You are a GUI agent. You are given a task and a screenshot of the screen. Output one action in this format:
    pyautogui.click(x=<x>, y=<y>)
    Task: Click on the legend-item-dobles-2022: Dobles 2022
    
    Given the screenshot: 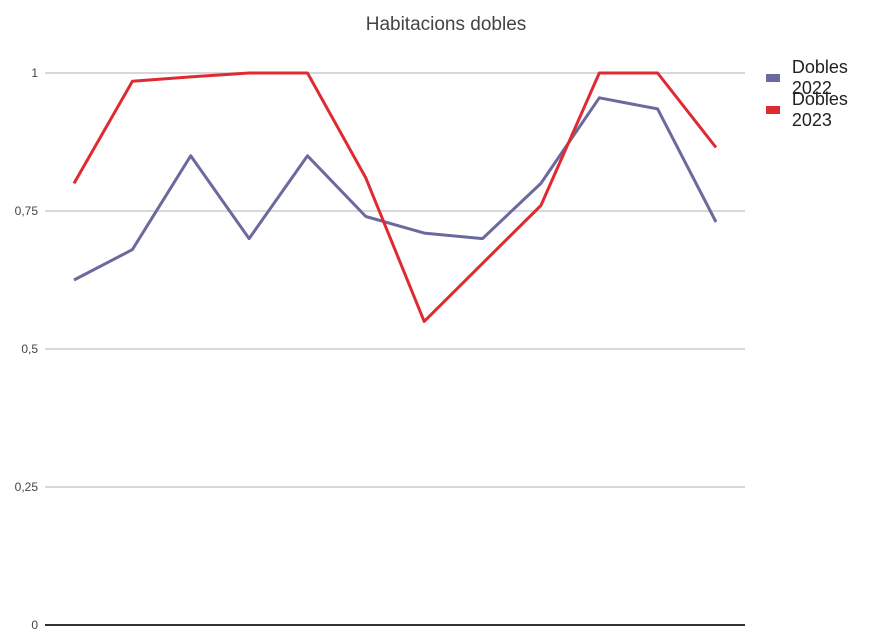 What is the action you would take?
    pyautogui.click(x=829, y=78)
    